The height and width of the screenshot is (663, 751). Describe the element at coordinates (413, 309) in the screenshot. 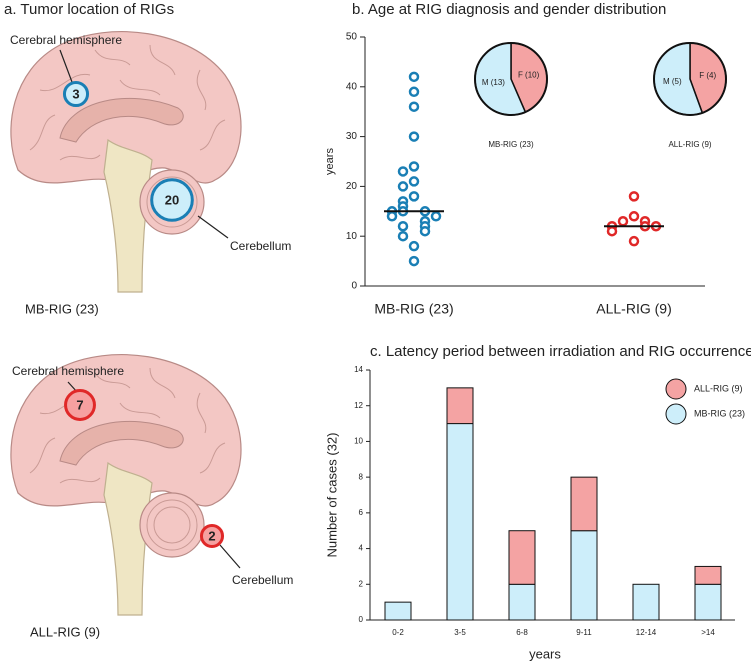

I see `x-tick-label: MB-RIG (23)` at that location.